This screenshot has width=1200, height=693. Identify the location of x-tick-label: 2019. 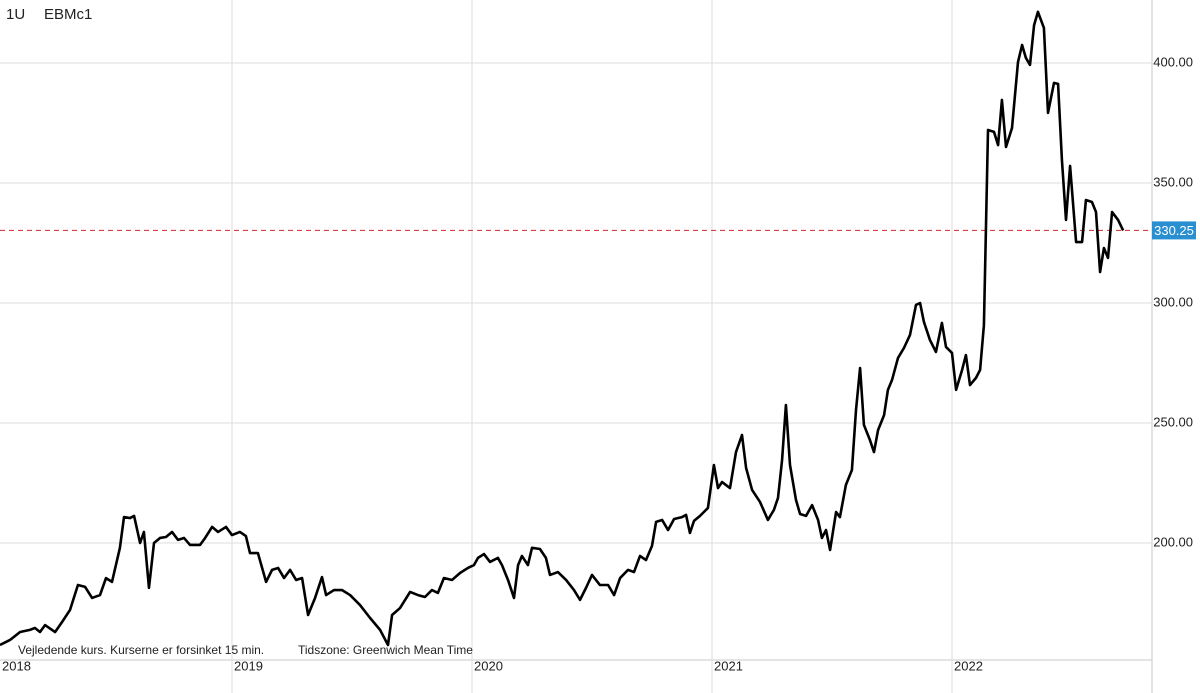
(248, 665).